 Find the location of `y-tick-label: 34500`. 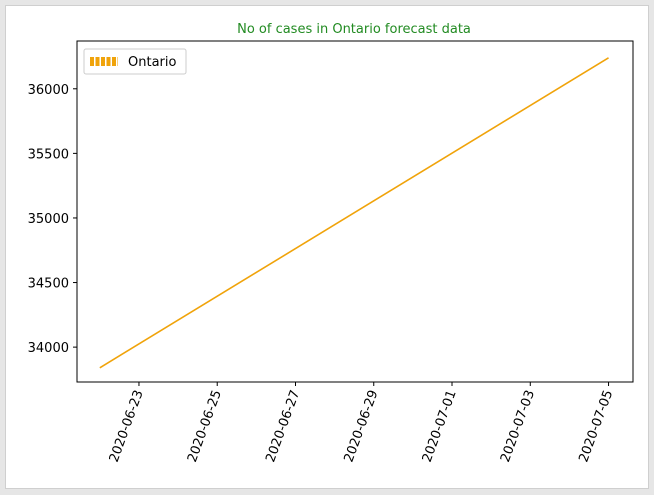

y-tick-label: 34500 is located at coordinates (48, 284).